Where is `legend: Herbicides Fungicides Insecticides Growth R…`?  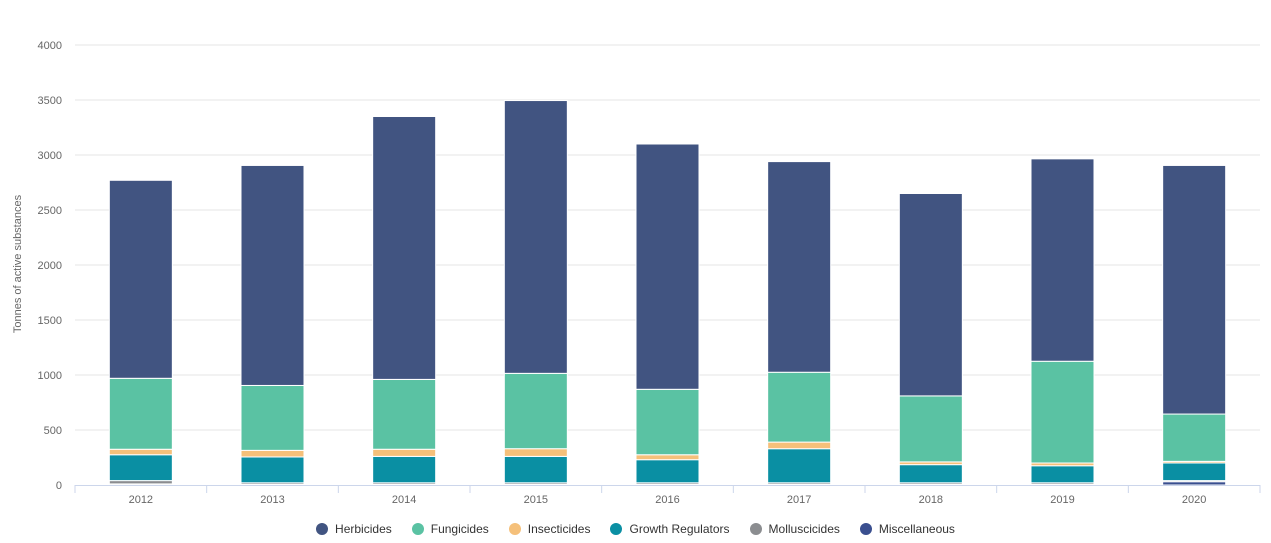 legend: Herbicides Fungicides Insecticides Growth R… is located at coordinates (635, 529).